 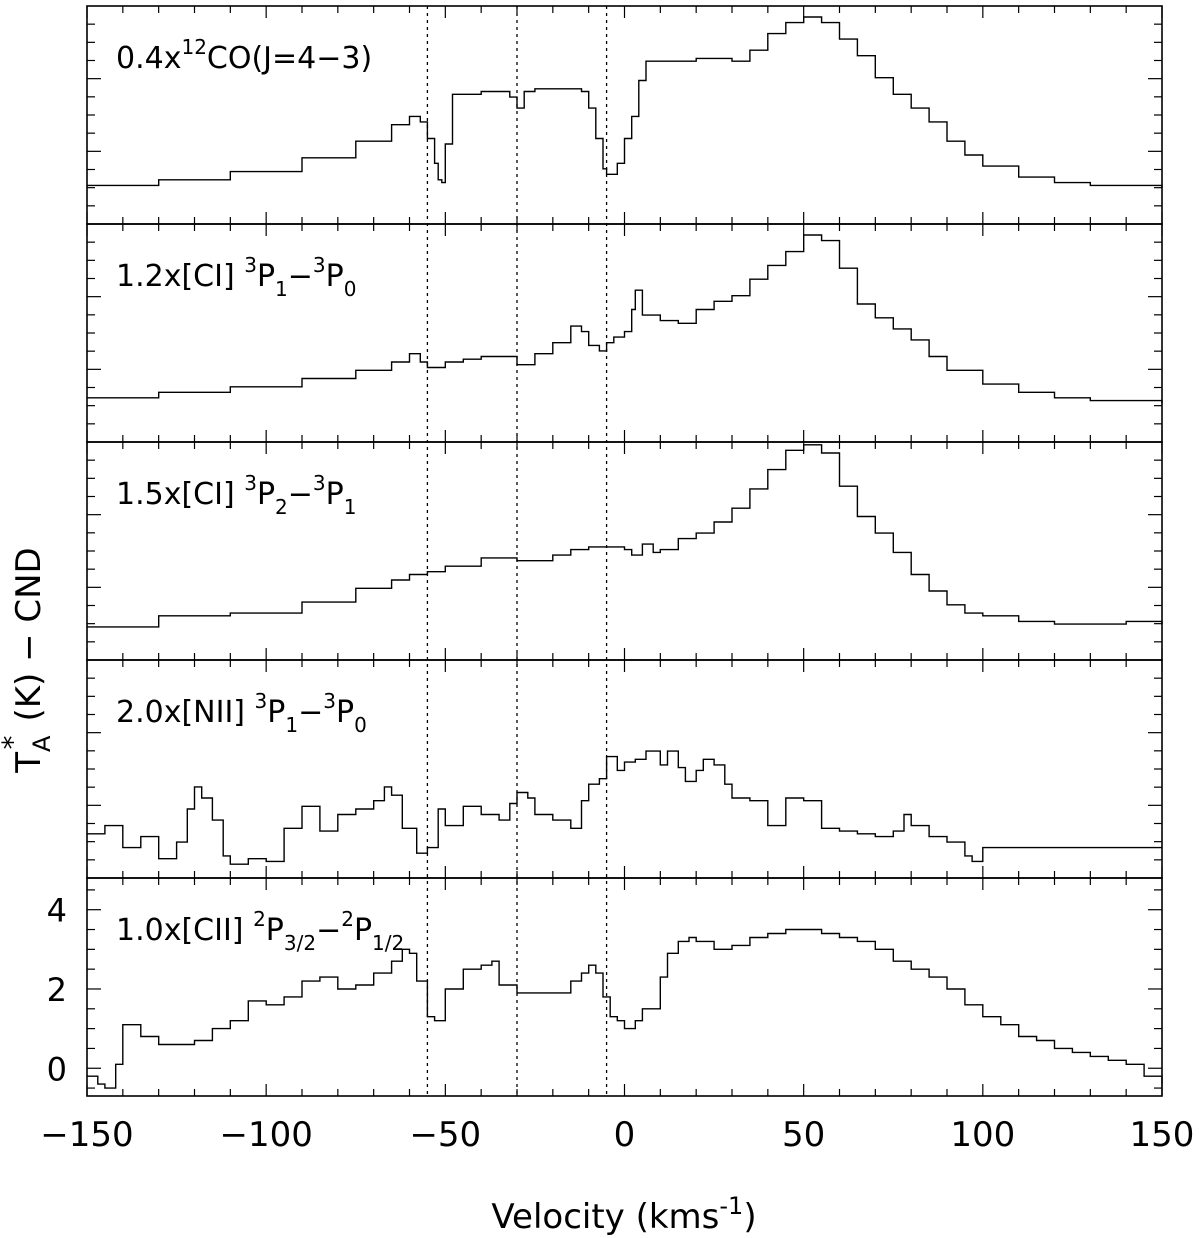 I want to click on x-tick-label: 50, so click(x=803, y=1135).